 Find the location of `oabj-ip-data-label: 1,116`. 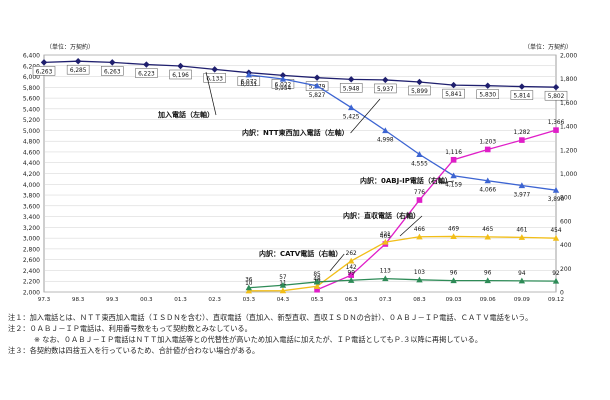

oabj-ip-data-label: 1,116 is located at coordinates (453, 153).